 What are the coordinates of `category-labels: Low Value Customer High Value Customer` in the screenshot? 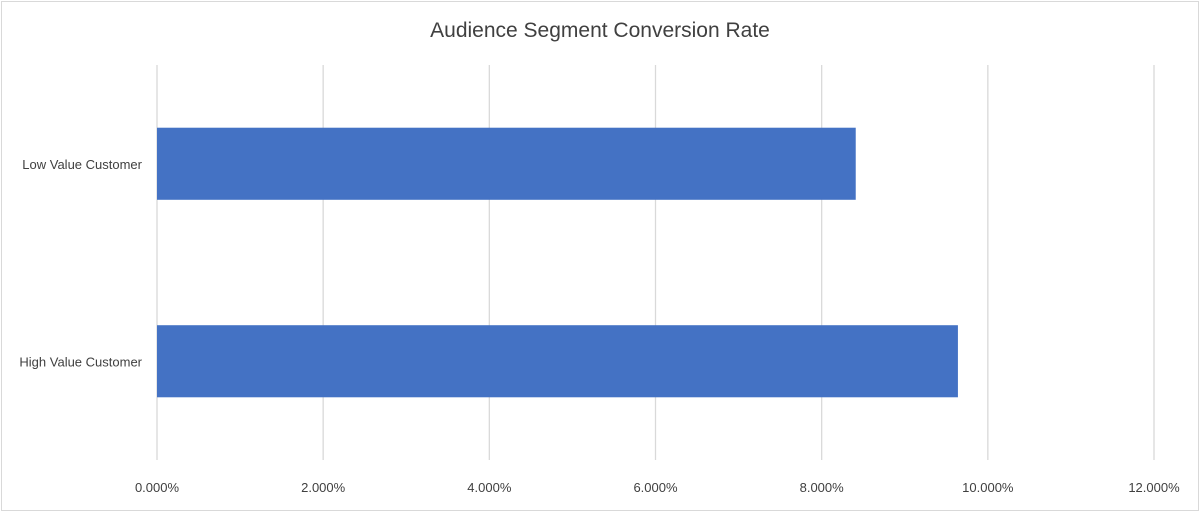 It's located at (80, 263).